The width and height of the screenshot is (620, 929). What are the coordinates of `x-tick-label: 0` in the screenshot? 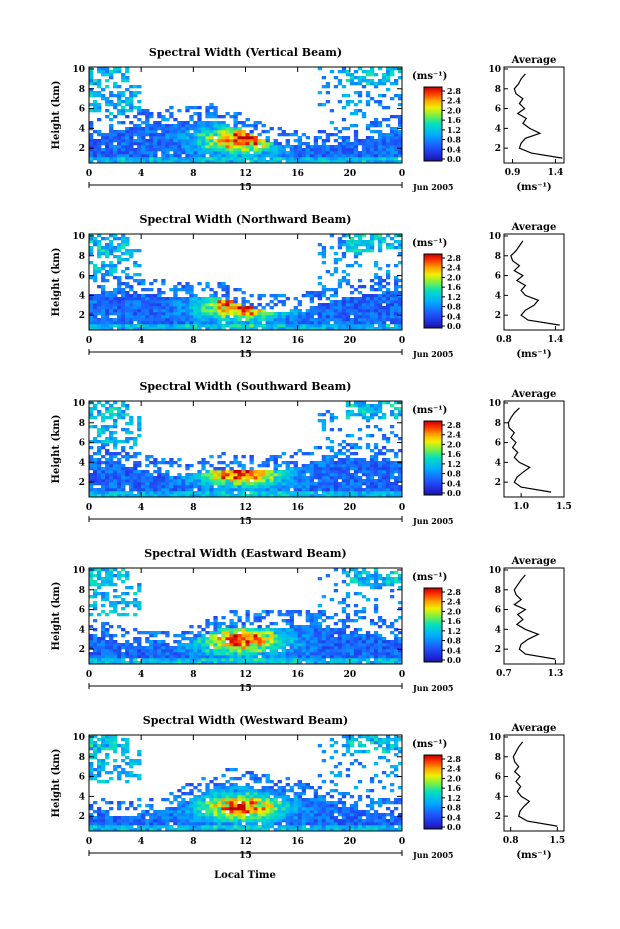 It's located at (402, 341).